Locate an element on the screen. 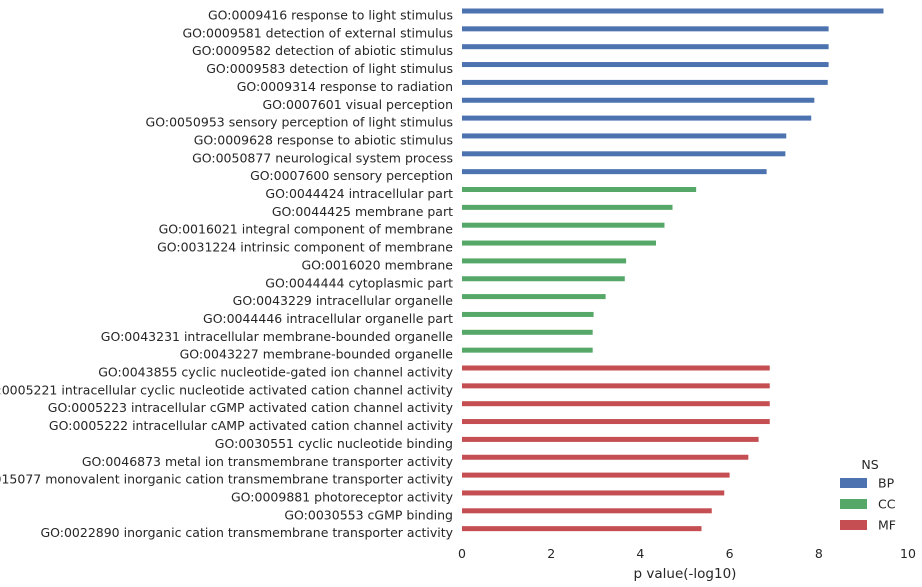  x-axis-title: p value(-log10) is located at coordinates (685, 574).